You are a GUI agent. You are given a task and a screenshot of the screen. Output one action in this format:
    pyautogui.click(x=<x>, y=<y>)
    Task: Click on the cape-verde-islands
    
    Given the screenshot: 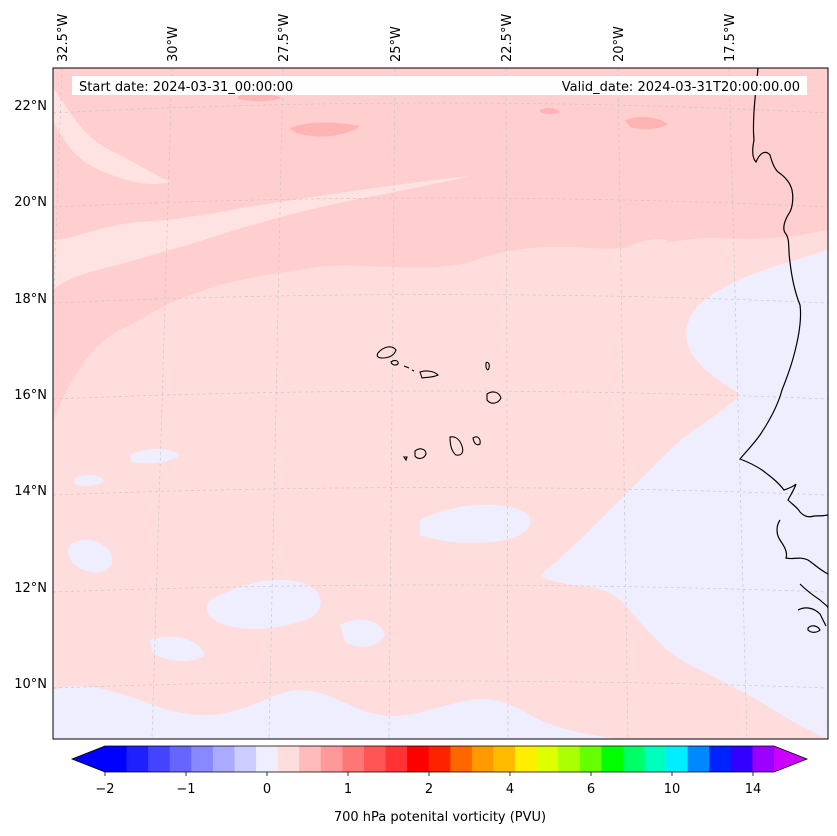 What is the action you would take?
    pyautogui.click(x=439, y=404)
    